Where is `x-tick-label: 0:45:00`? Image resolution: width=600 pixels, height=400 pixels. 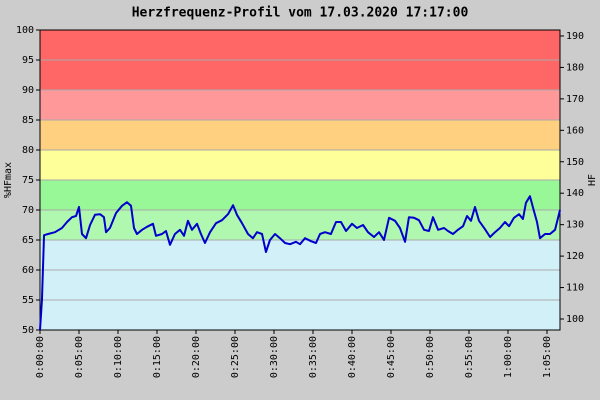 x-tick-label: 0:45:00 is located at coordinates (391, 357).